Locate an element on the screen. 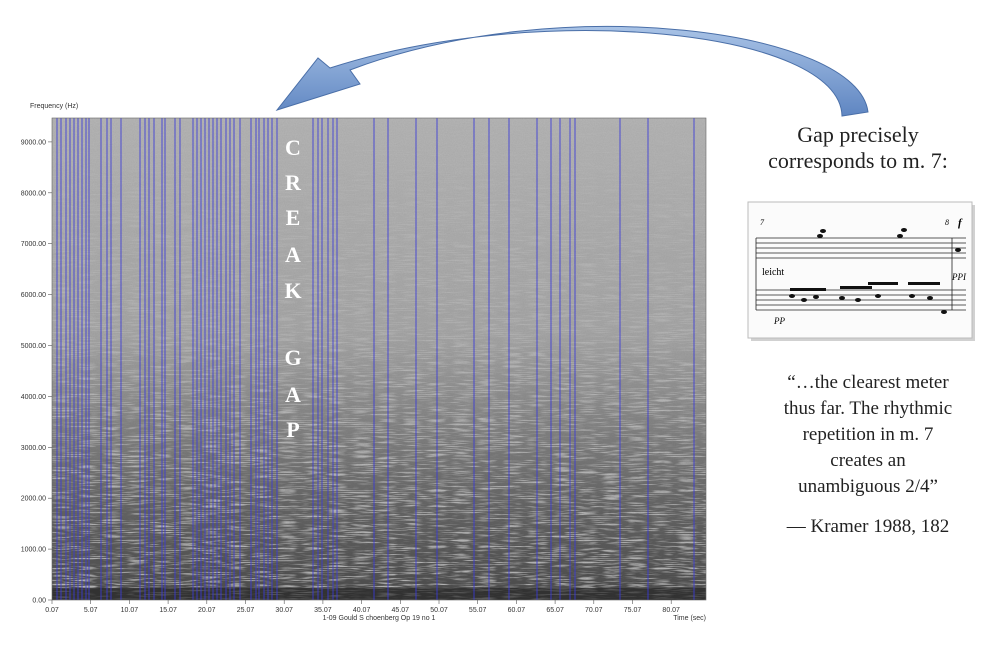  y-tick-label: 2000.00 is located at coordinates (33, 499).